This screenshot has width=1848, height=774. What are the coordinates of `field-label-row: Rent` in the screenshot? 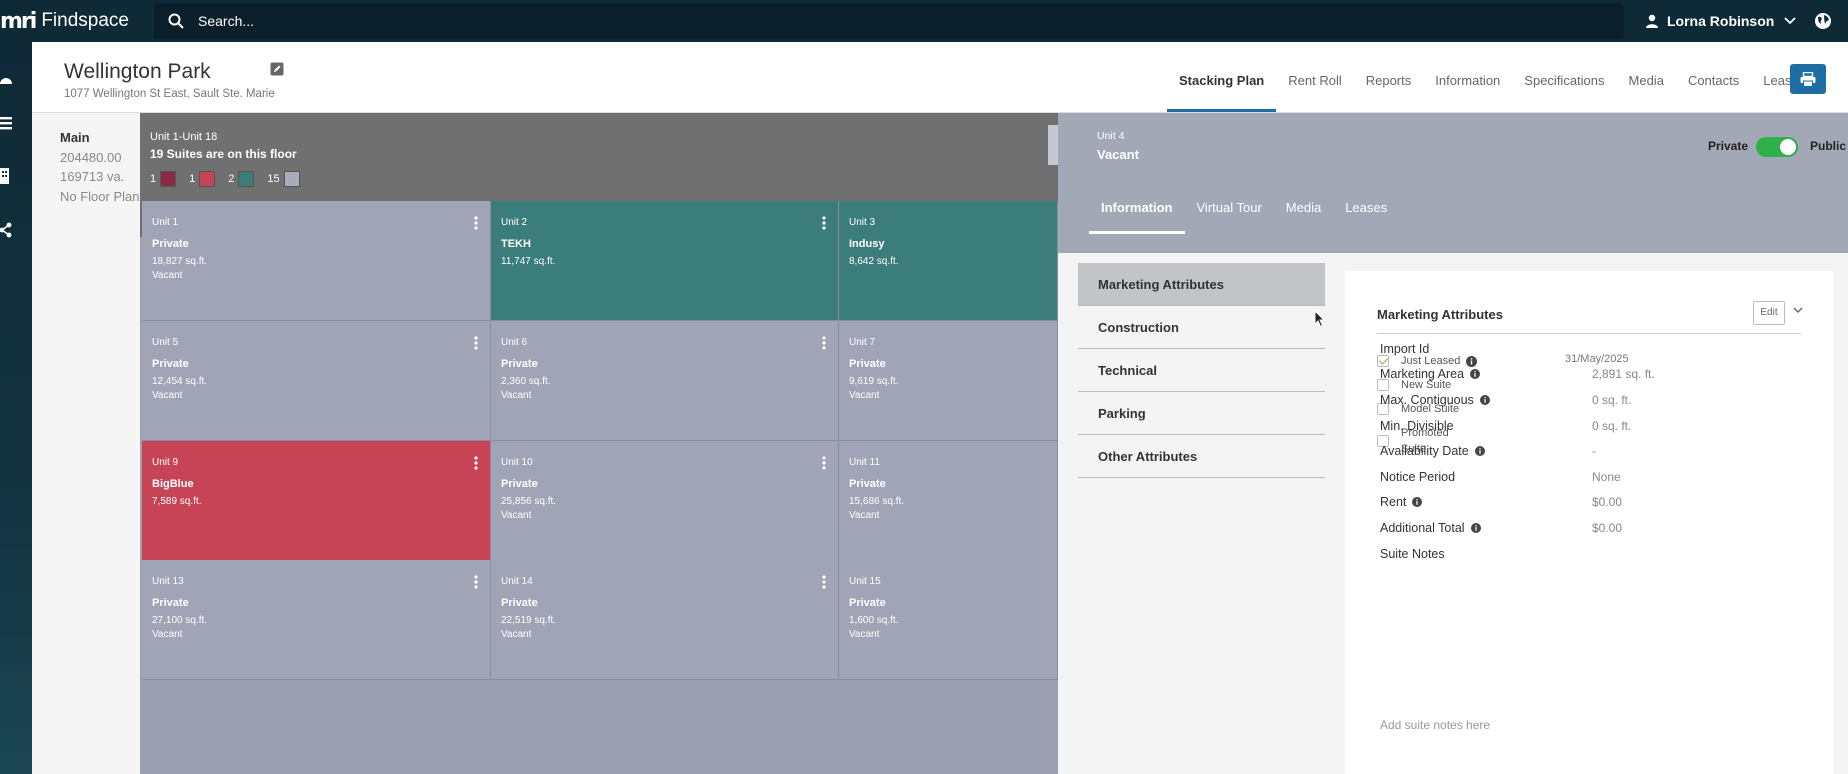 It's located at (1401, 502).